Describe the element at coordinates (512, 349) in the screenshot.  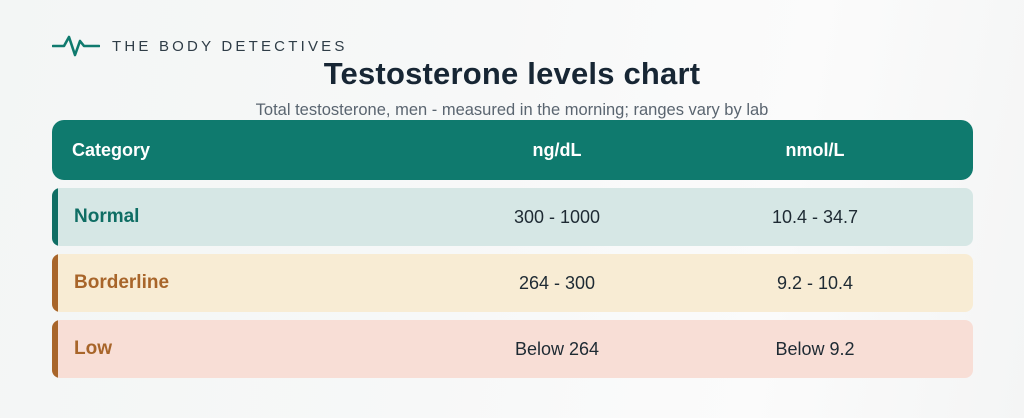
I see `table-row-low: Low Below 264 Below 9.2` at that location.